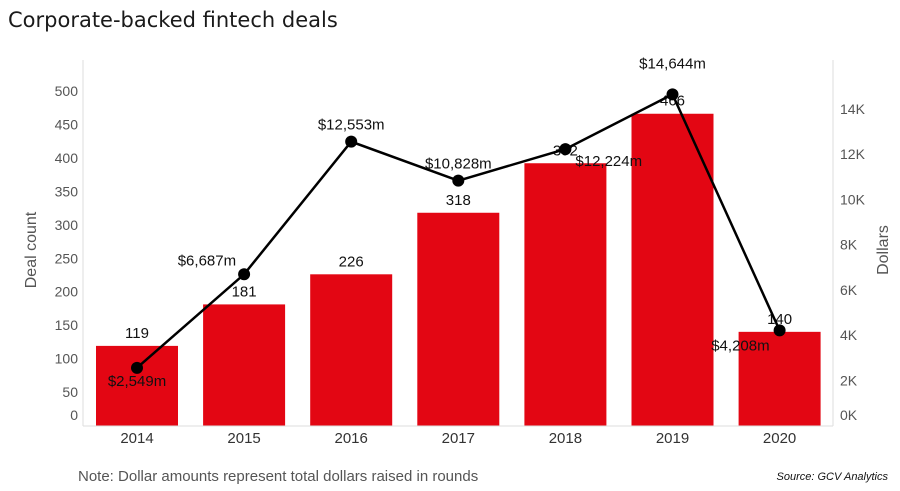 This screenshot has height=491, width=900. Describe the element at coordinates (853, 199) in the screenshot. I see `right-tick-label: 10K` at that location.